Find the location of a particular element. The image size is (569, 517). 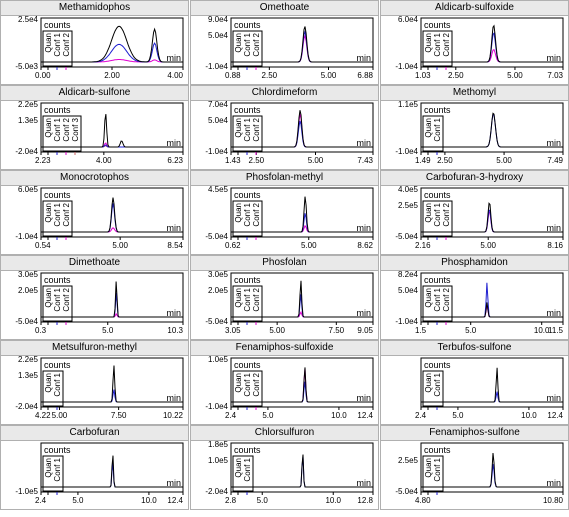

x-tick-label: 8.54 is located at coordinates (175, 245).